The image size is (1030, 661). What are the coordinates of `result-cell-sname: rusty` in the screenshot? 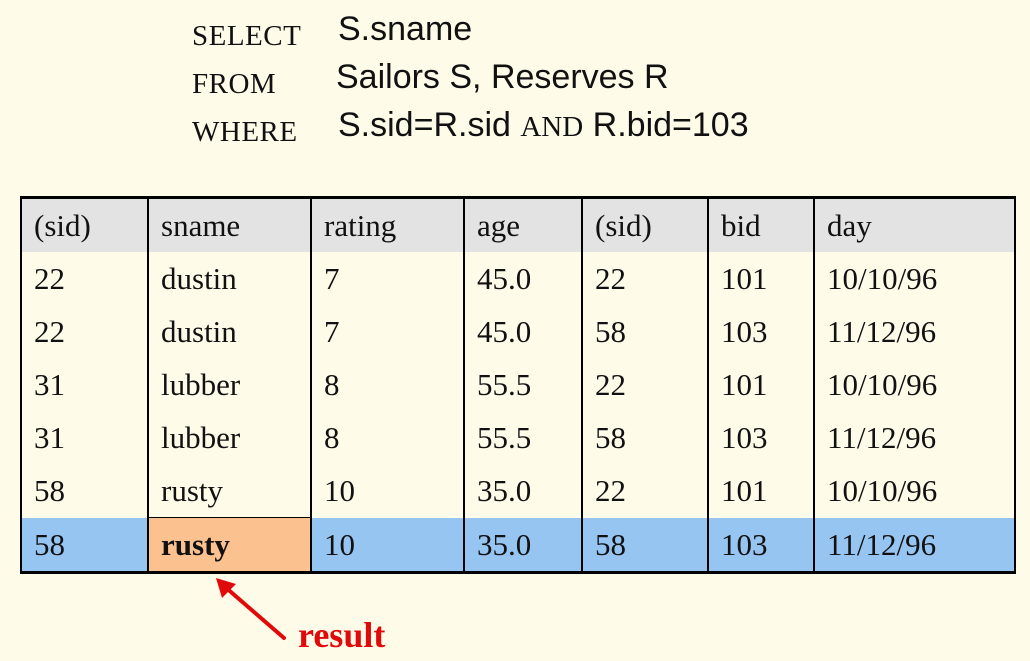 It's located at (229, 545).